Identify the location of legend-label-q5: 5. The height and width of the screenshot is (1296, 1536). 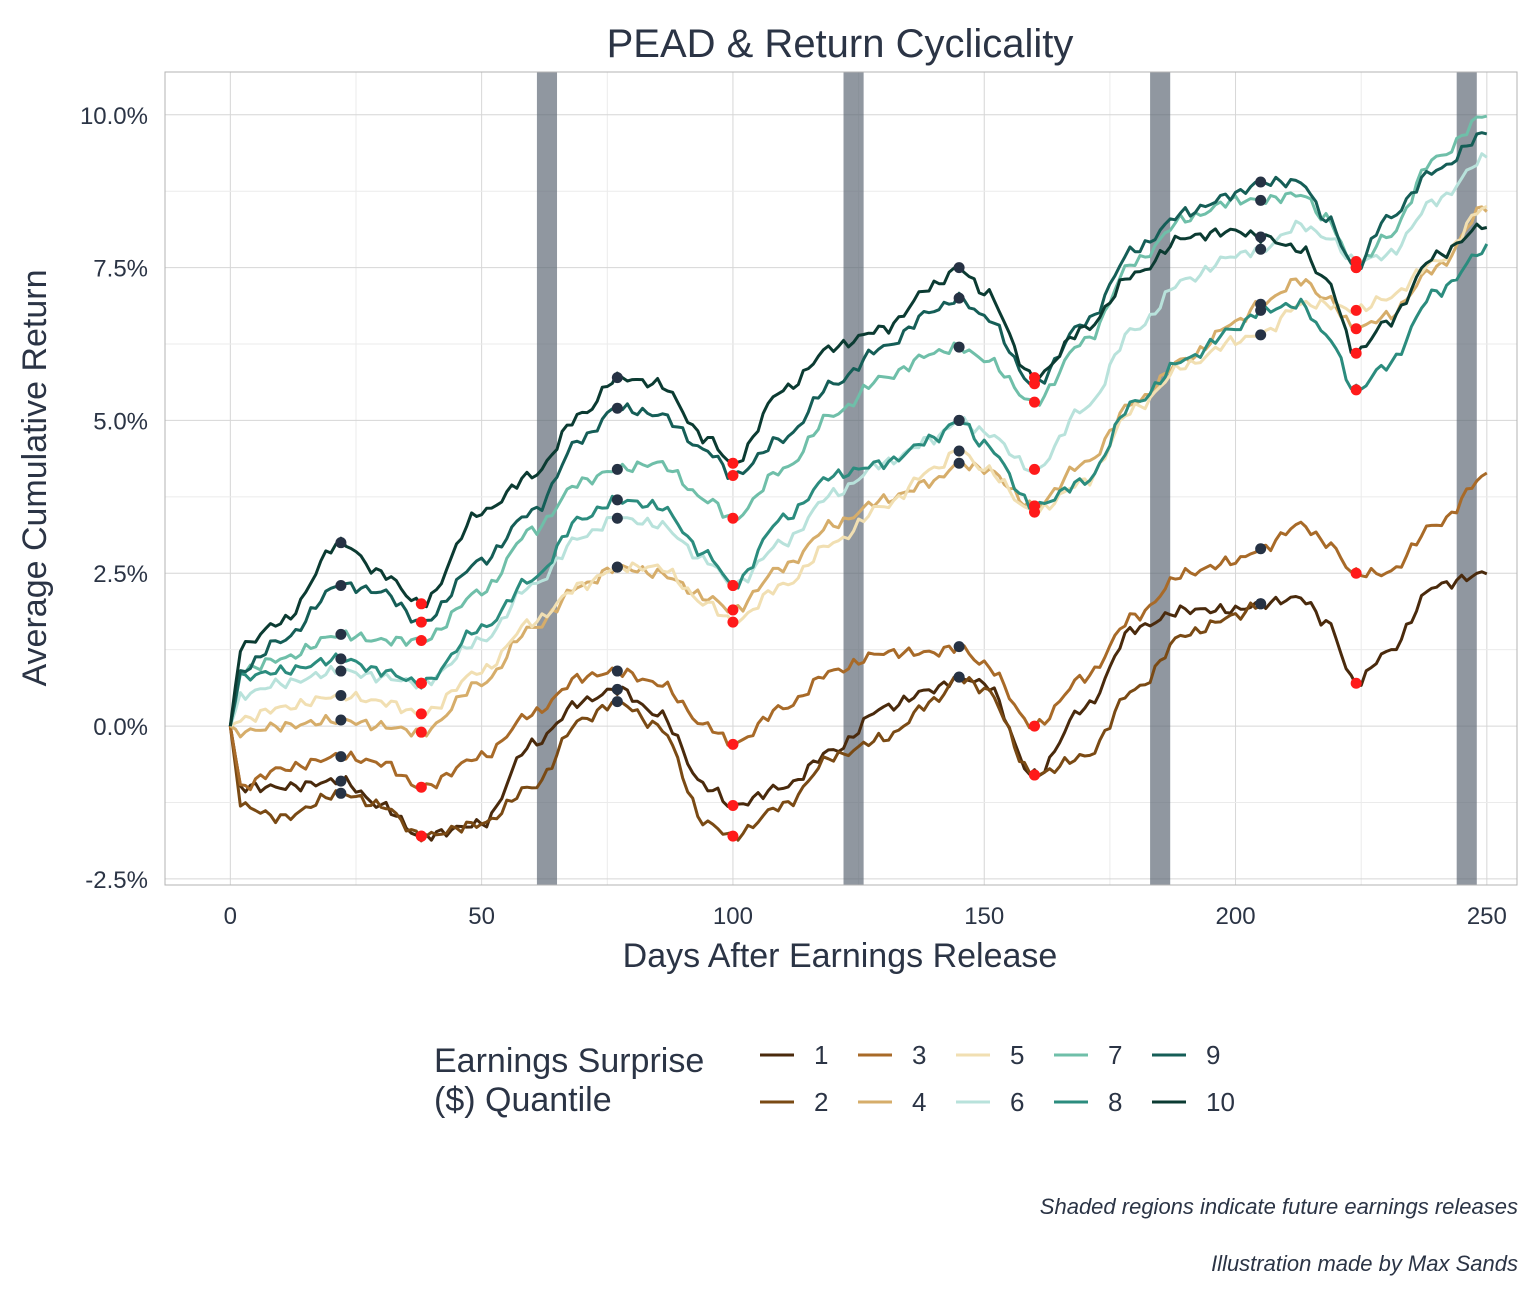
(1017, 1055).